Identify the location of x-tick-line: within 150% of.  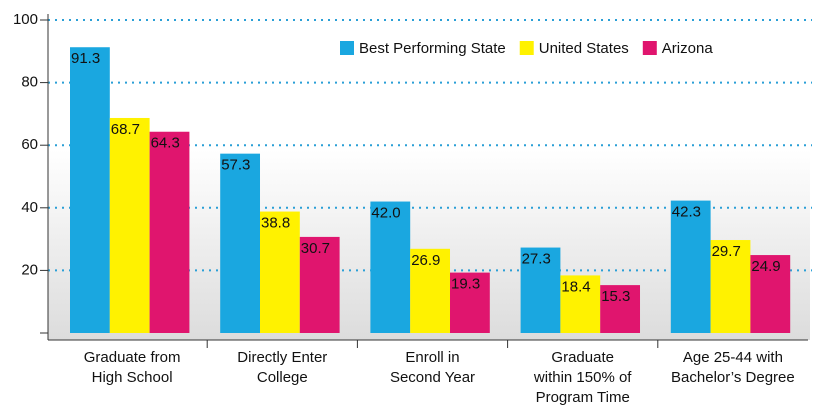
(582, 377).